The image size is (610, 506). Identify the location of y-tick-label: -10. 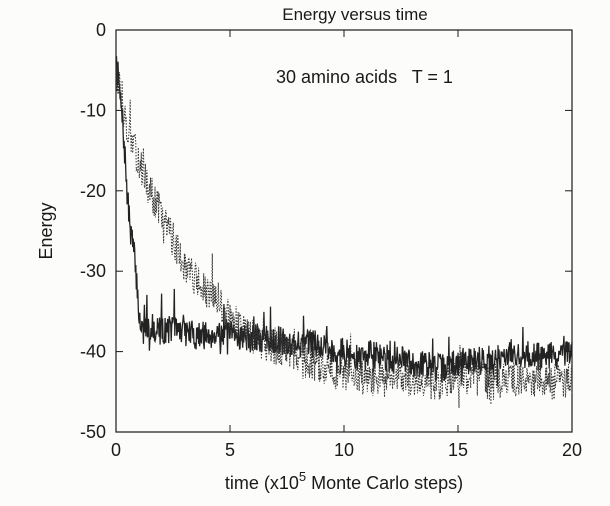
(93, 110).